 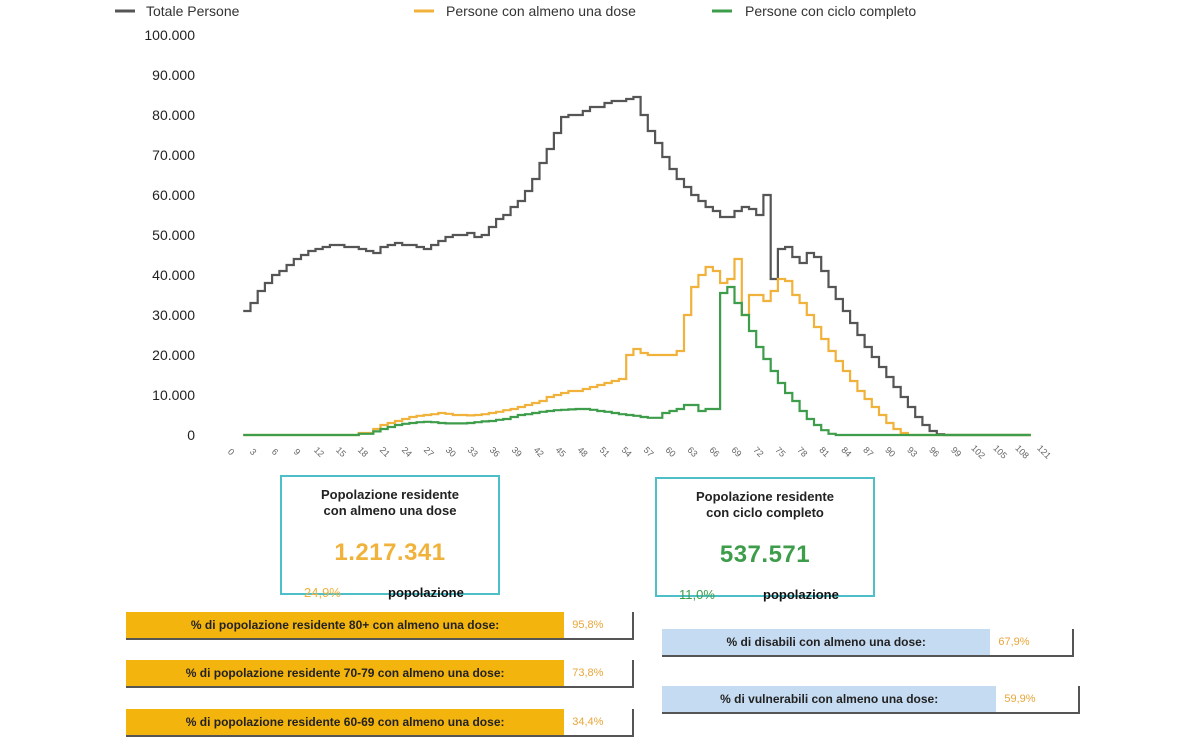 What do you see at coordinates (824, 452) in the screenshot?
I see `x-tick-label: 81` at bounding box center [824, 452].